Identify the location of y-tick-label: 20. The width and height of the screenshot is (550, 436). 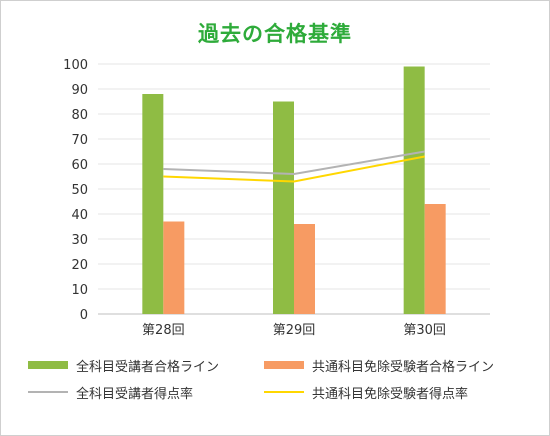
(79, 265).